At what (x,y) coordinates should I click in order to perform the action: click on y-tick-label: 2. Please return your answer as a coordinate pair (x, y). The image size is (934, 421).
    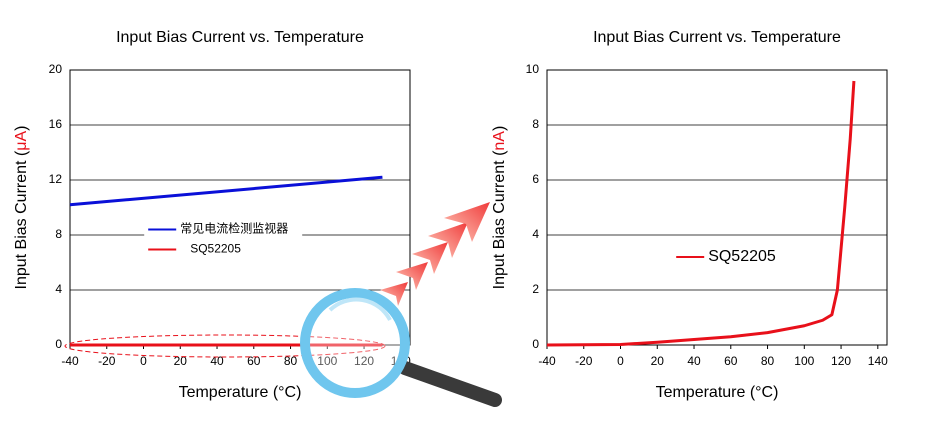
    Looking at the image, I should click on (535, 289).